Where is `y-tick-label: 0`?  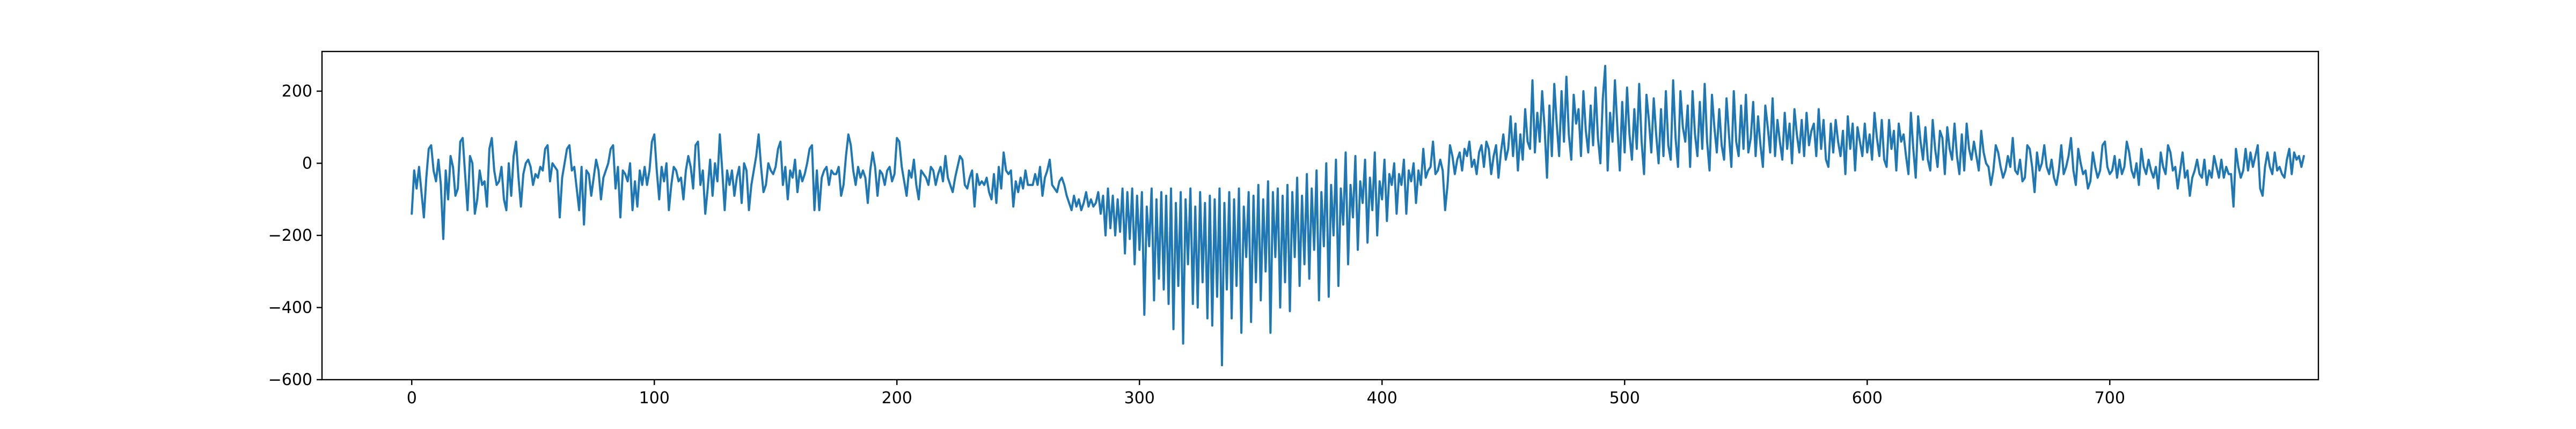 y-tick-label: 0 is located at coordinates (307, 163).